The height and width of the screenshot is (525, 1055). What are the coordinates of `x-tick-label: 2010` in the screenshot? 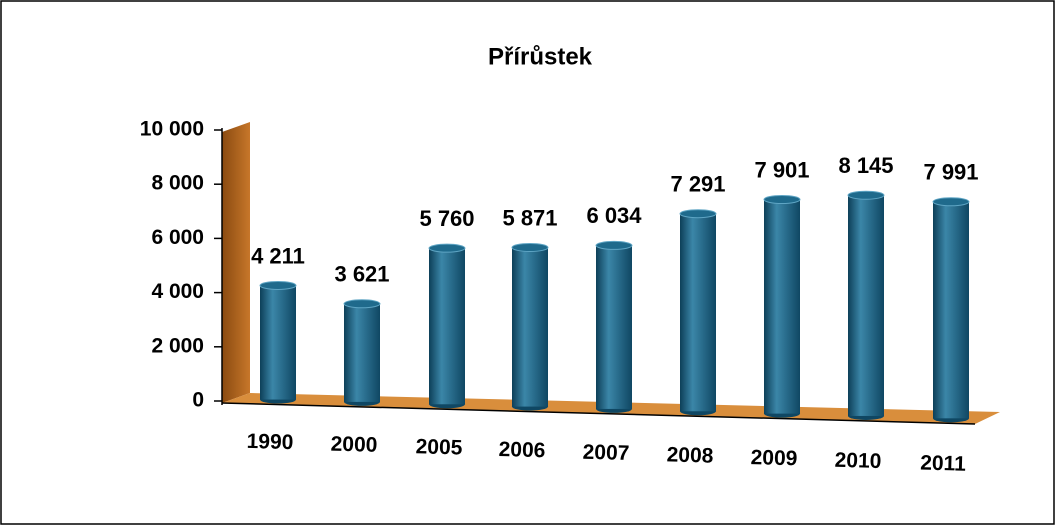 It's located at (857, 461).